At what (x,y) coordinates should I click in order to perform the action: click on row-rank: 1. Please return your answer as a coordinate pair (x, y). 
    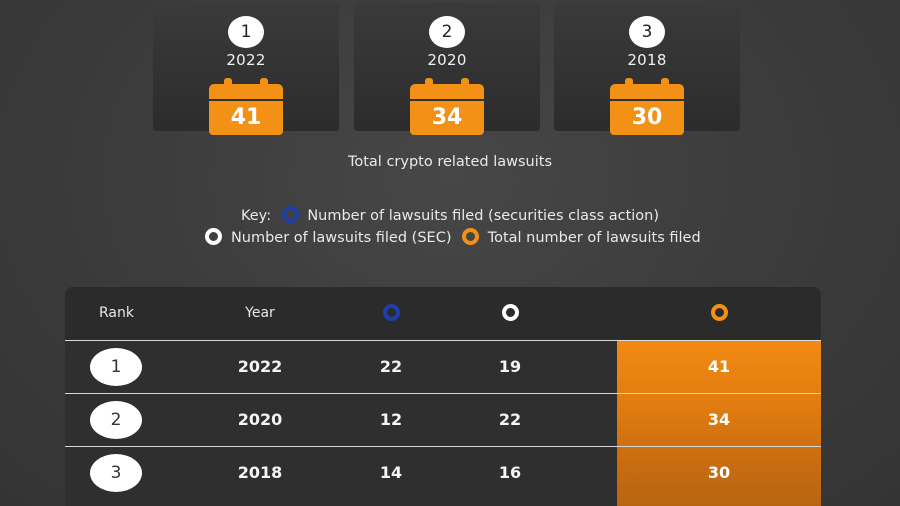
    Looking at the image, I should click on (116, 367).